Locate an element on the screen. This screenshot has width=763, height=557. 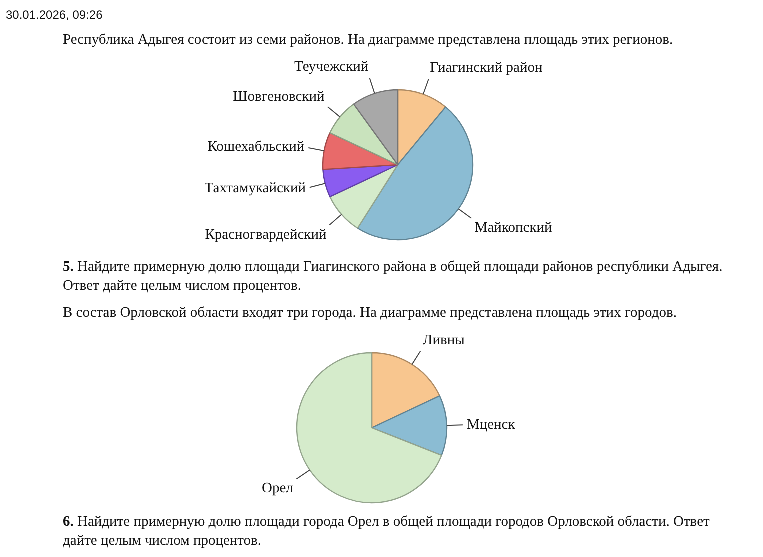
slice-label: Гиагинский район is located at coordinates (486, 68).